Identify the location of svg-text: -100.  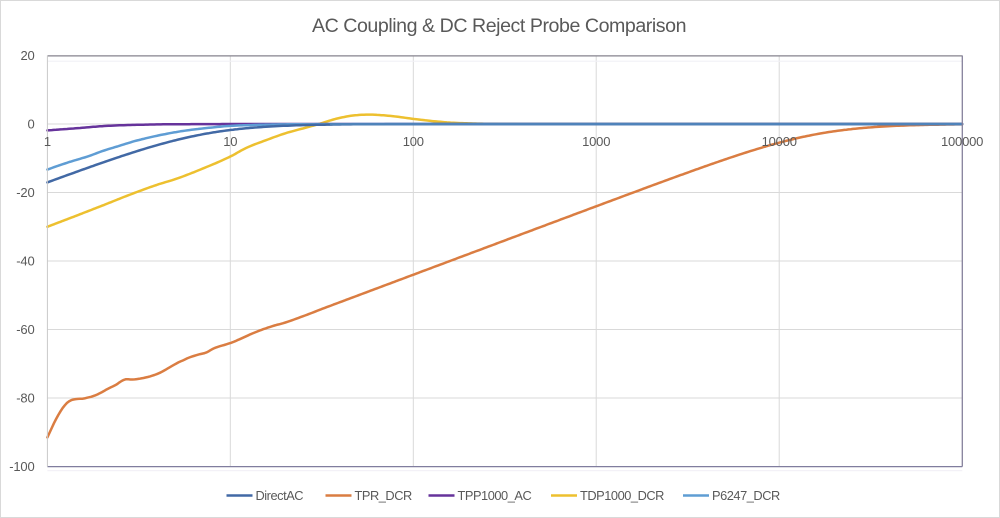
(21, 466).